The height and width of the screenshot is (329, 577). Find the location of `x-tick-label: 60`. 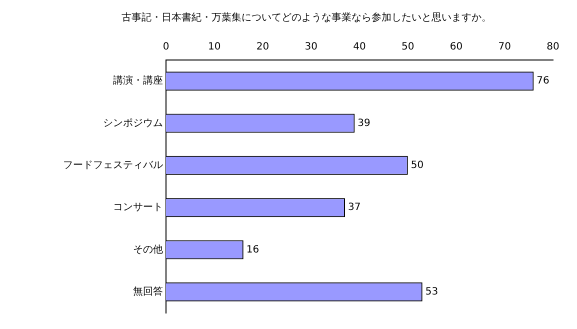

x-tick-label: 60 is located at coordinates (456, 47).